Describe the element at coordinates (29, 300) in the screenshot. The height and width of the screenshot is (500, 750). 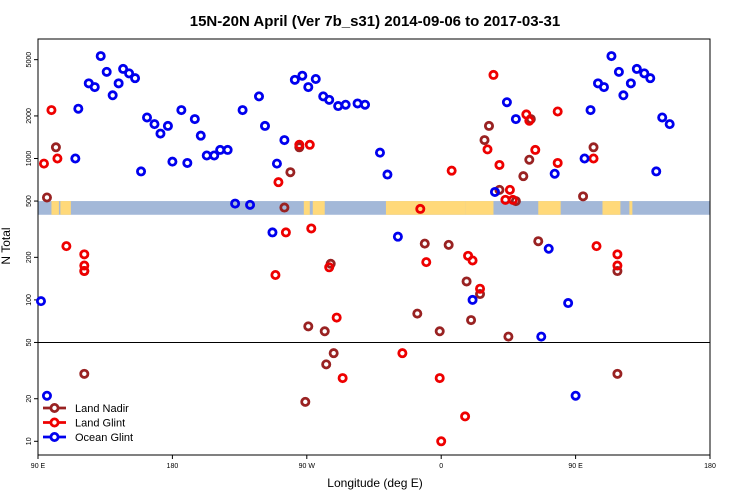
I see `y-tick-label: 100` at that location.